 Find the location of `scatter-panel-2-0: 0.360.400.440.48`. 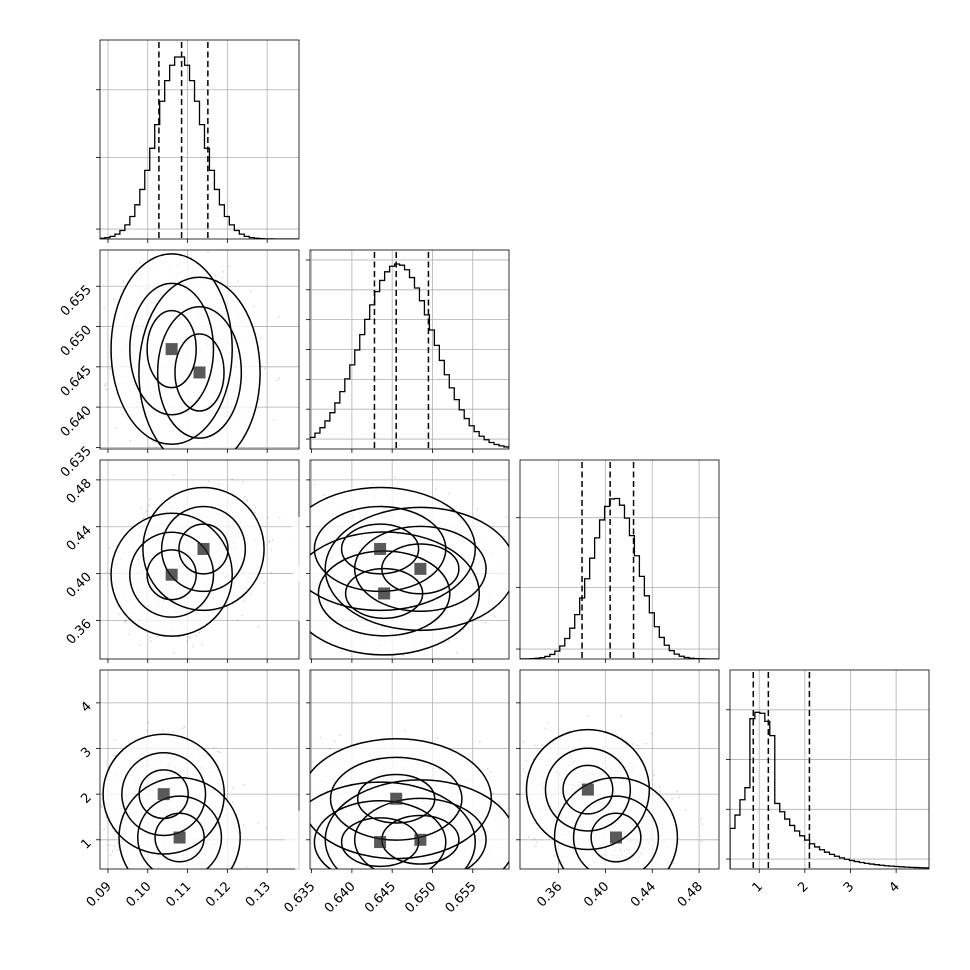

scatter-panel-2-0: 0.360.400.440.48 is located at coordinates (182, 561).